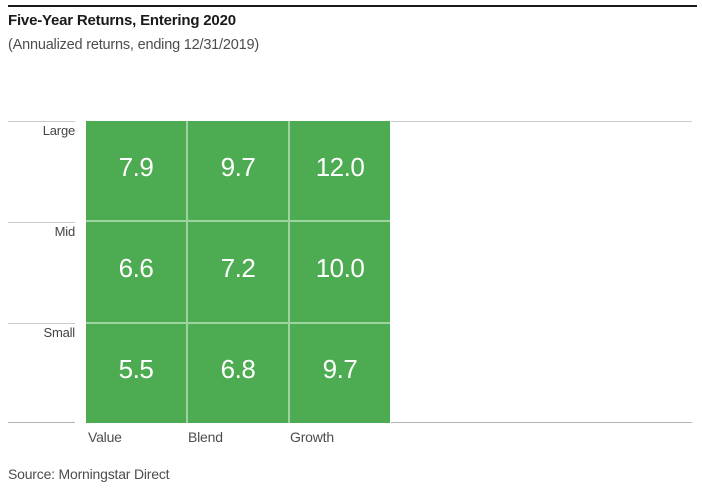  I want to click on matrix-cell-small-growth: 9.7, so click(340, 373).